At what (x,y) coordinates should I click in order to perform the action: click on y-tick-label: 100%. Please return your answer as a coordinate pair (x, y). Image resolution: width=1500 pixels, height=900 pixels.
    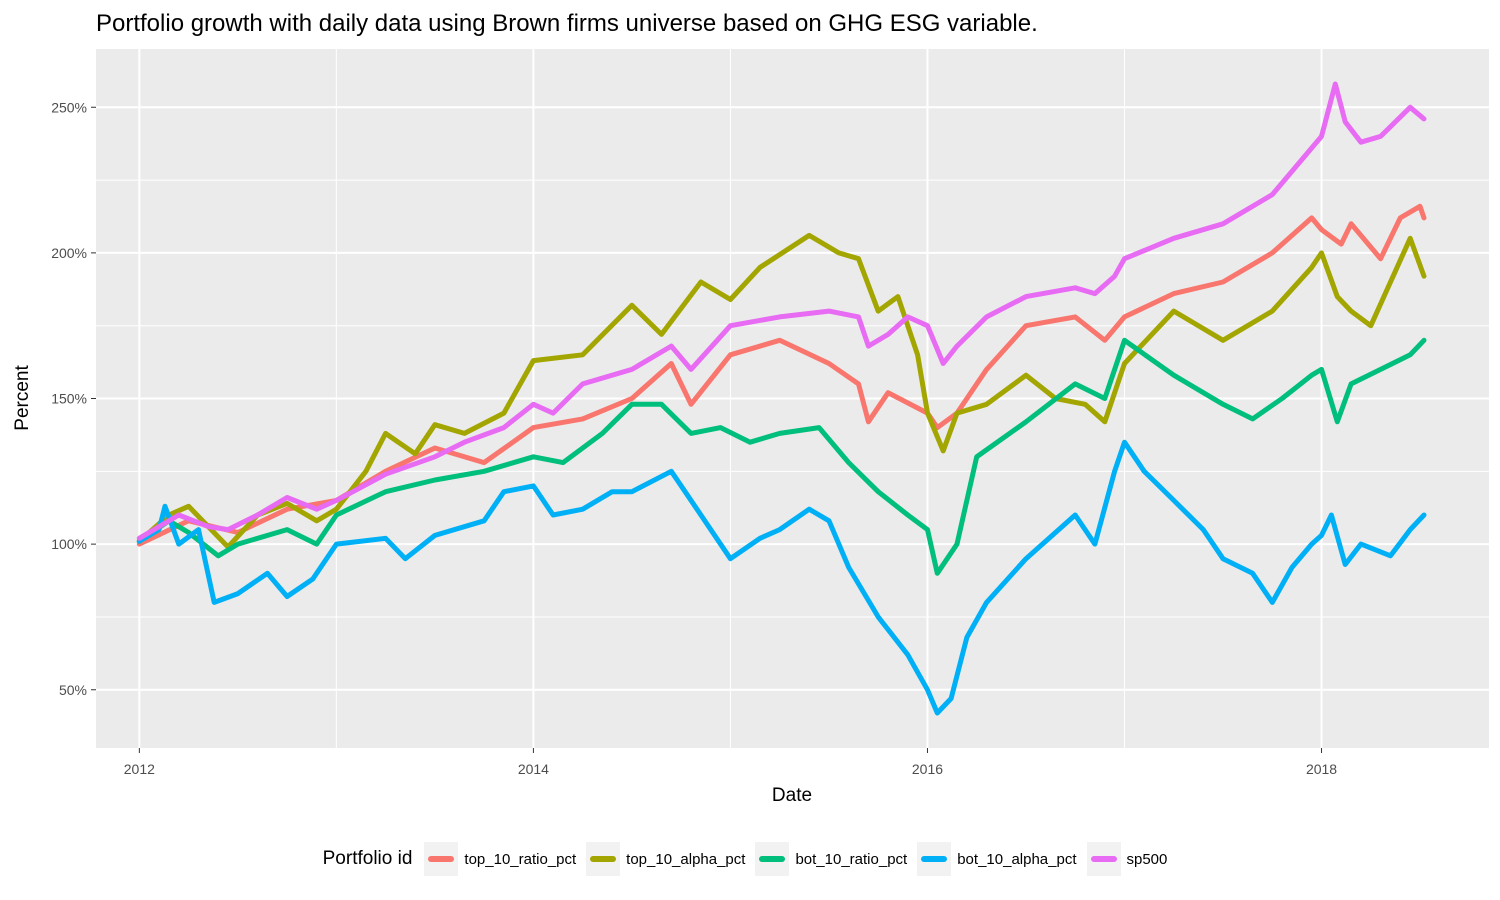
    Looking at the image, I should click on (69, 544).